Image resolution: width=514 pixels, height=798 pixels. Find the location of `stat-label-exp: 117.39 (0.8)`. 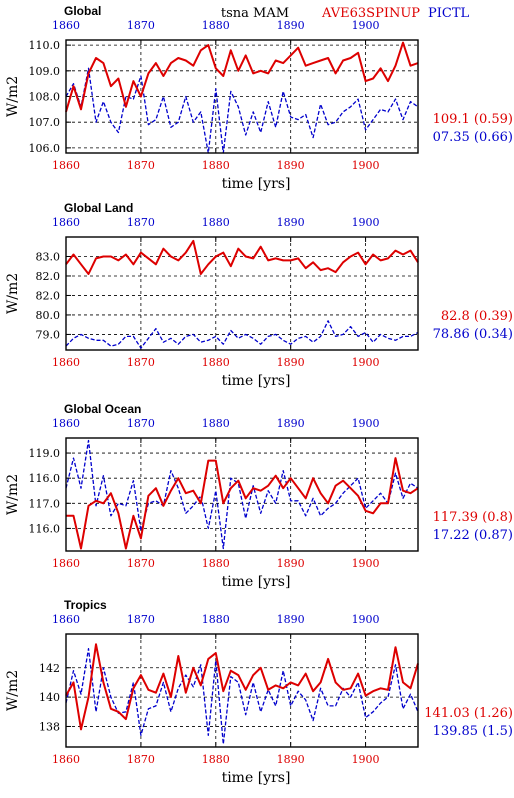

stat-label-exp: 117.39 (0.8) is located at coordinates (473, 517).